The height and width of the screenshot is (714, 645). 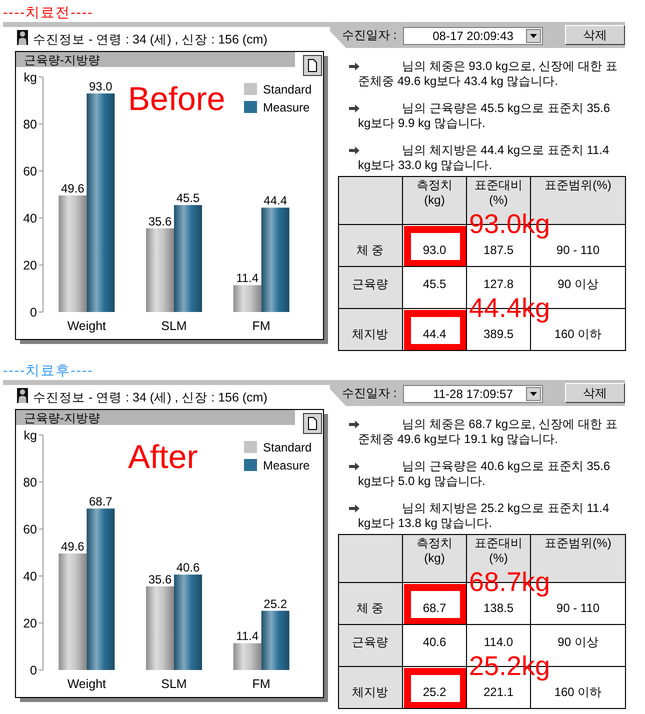 What do you see at coordinates (48, 12) in the screenshot?
I see `text: ----치료전----` at bounding box center [48, 12].